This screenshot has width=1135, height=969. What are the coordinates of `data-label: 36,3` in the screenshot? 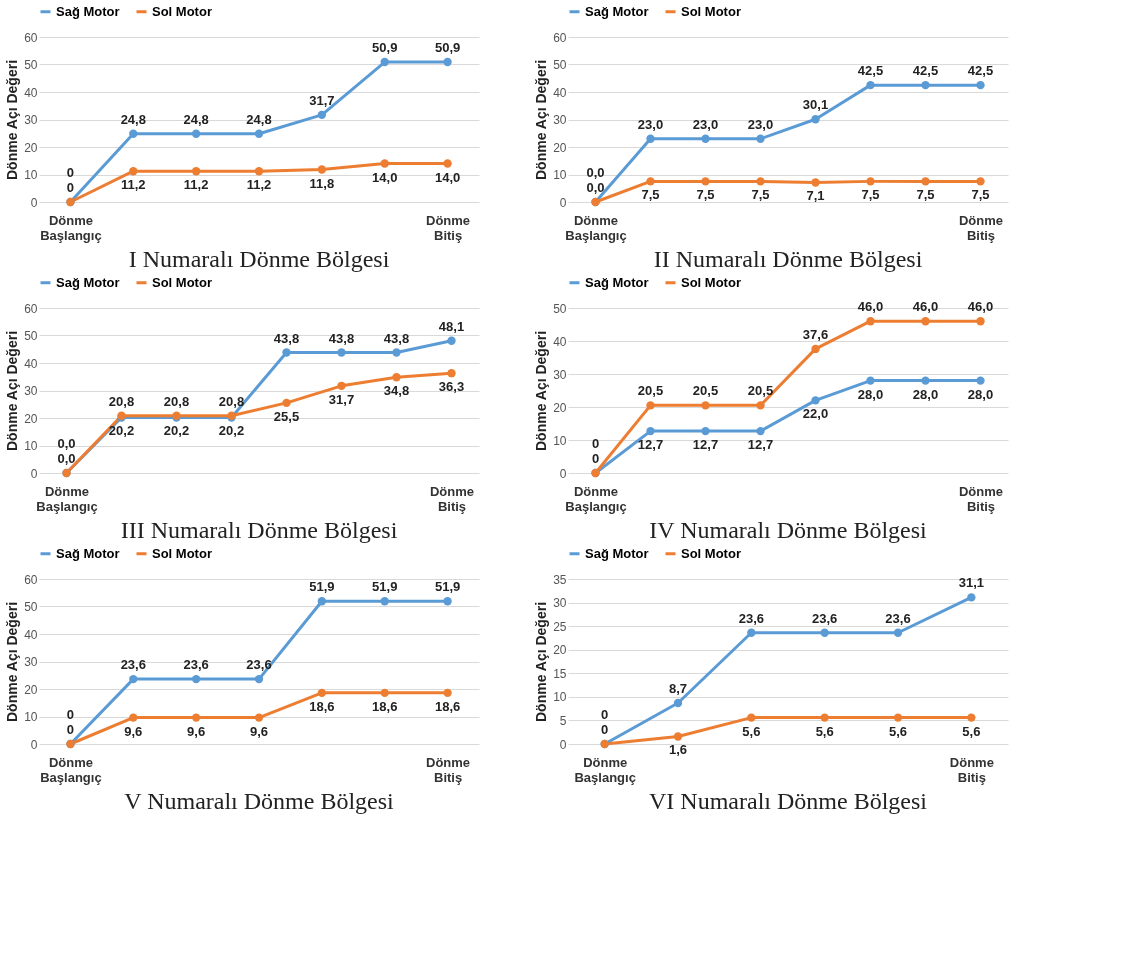 It's located at (451, 387).